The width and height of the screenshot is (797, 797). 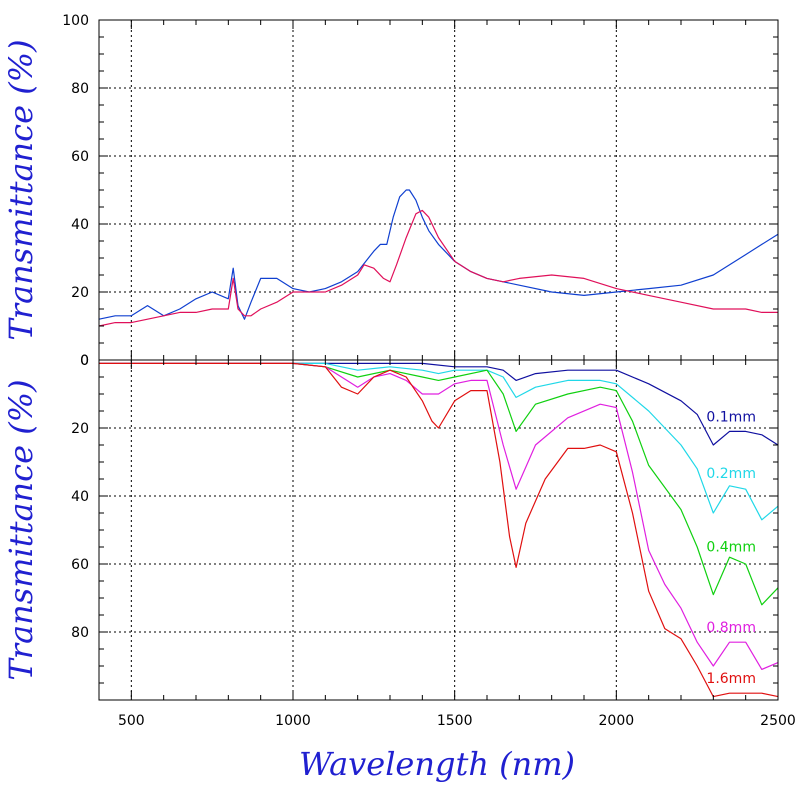 I want to click on series-labels: 0.1mm 0.2mm 0.4mm 0.8mm 1.6mm, so click(x=731, y=548).